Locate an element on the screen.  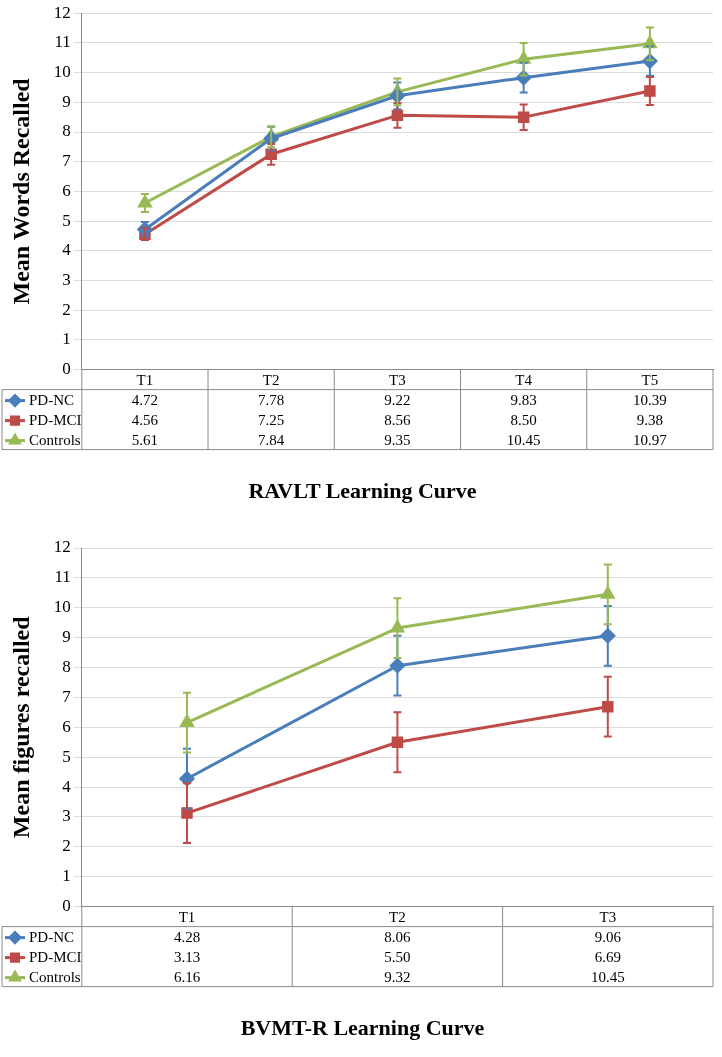
data-label: 8.50 is located at coordinates (523, 419).